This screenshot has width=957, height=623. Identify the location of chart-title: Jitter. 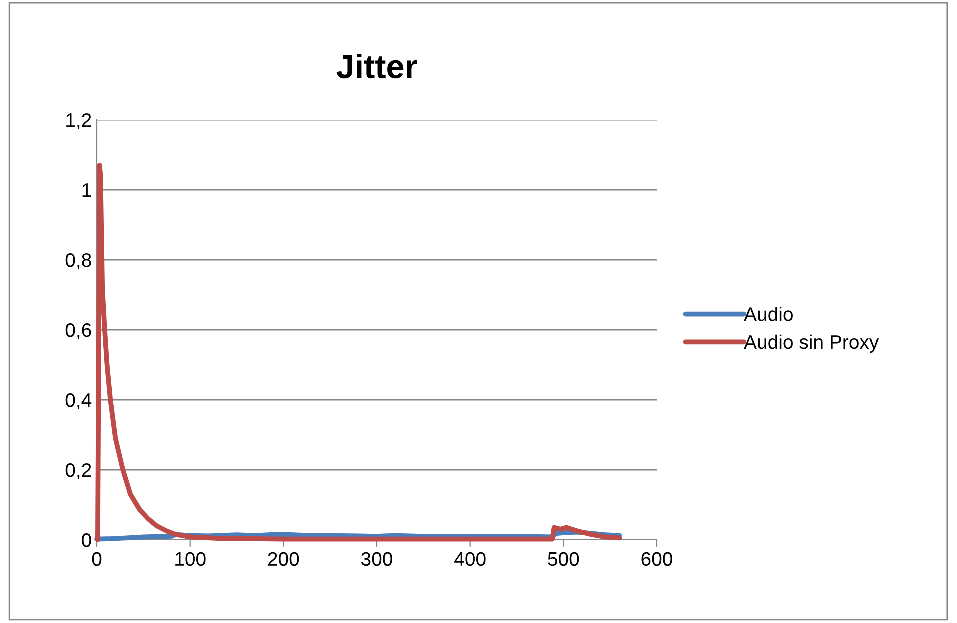
(377, 66).